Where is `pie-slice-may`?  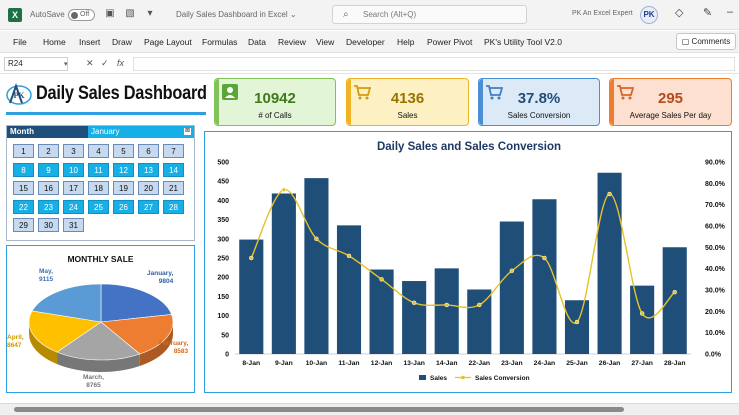
pie-slice-may is located at coordinates (66, 303).